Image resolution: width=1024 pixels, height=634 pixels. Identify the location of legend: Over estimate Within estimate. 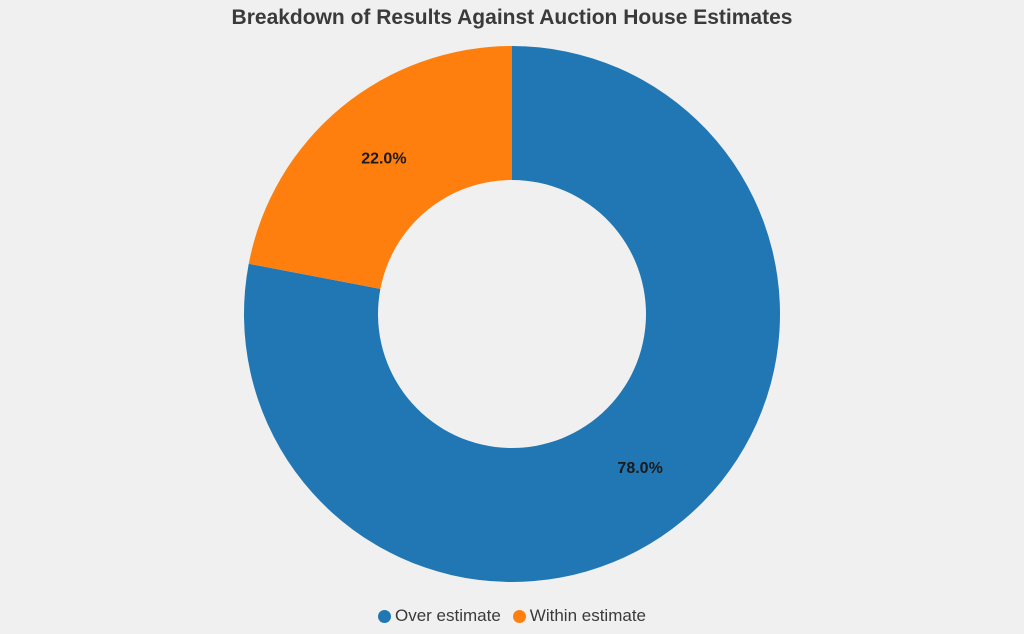
(512, 616).